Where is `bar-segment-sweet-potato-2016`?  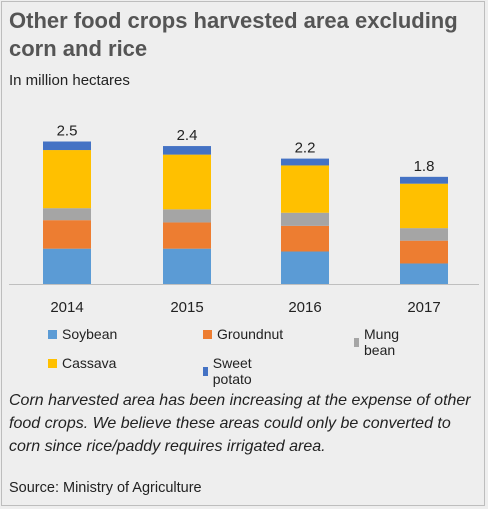 bar-segment-sweet-potato-2016 is located at coordinates (305, 162).